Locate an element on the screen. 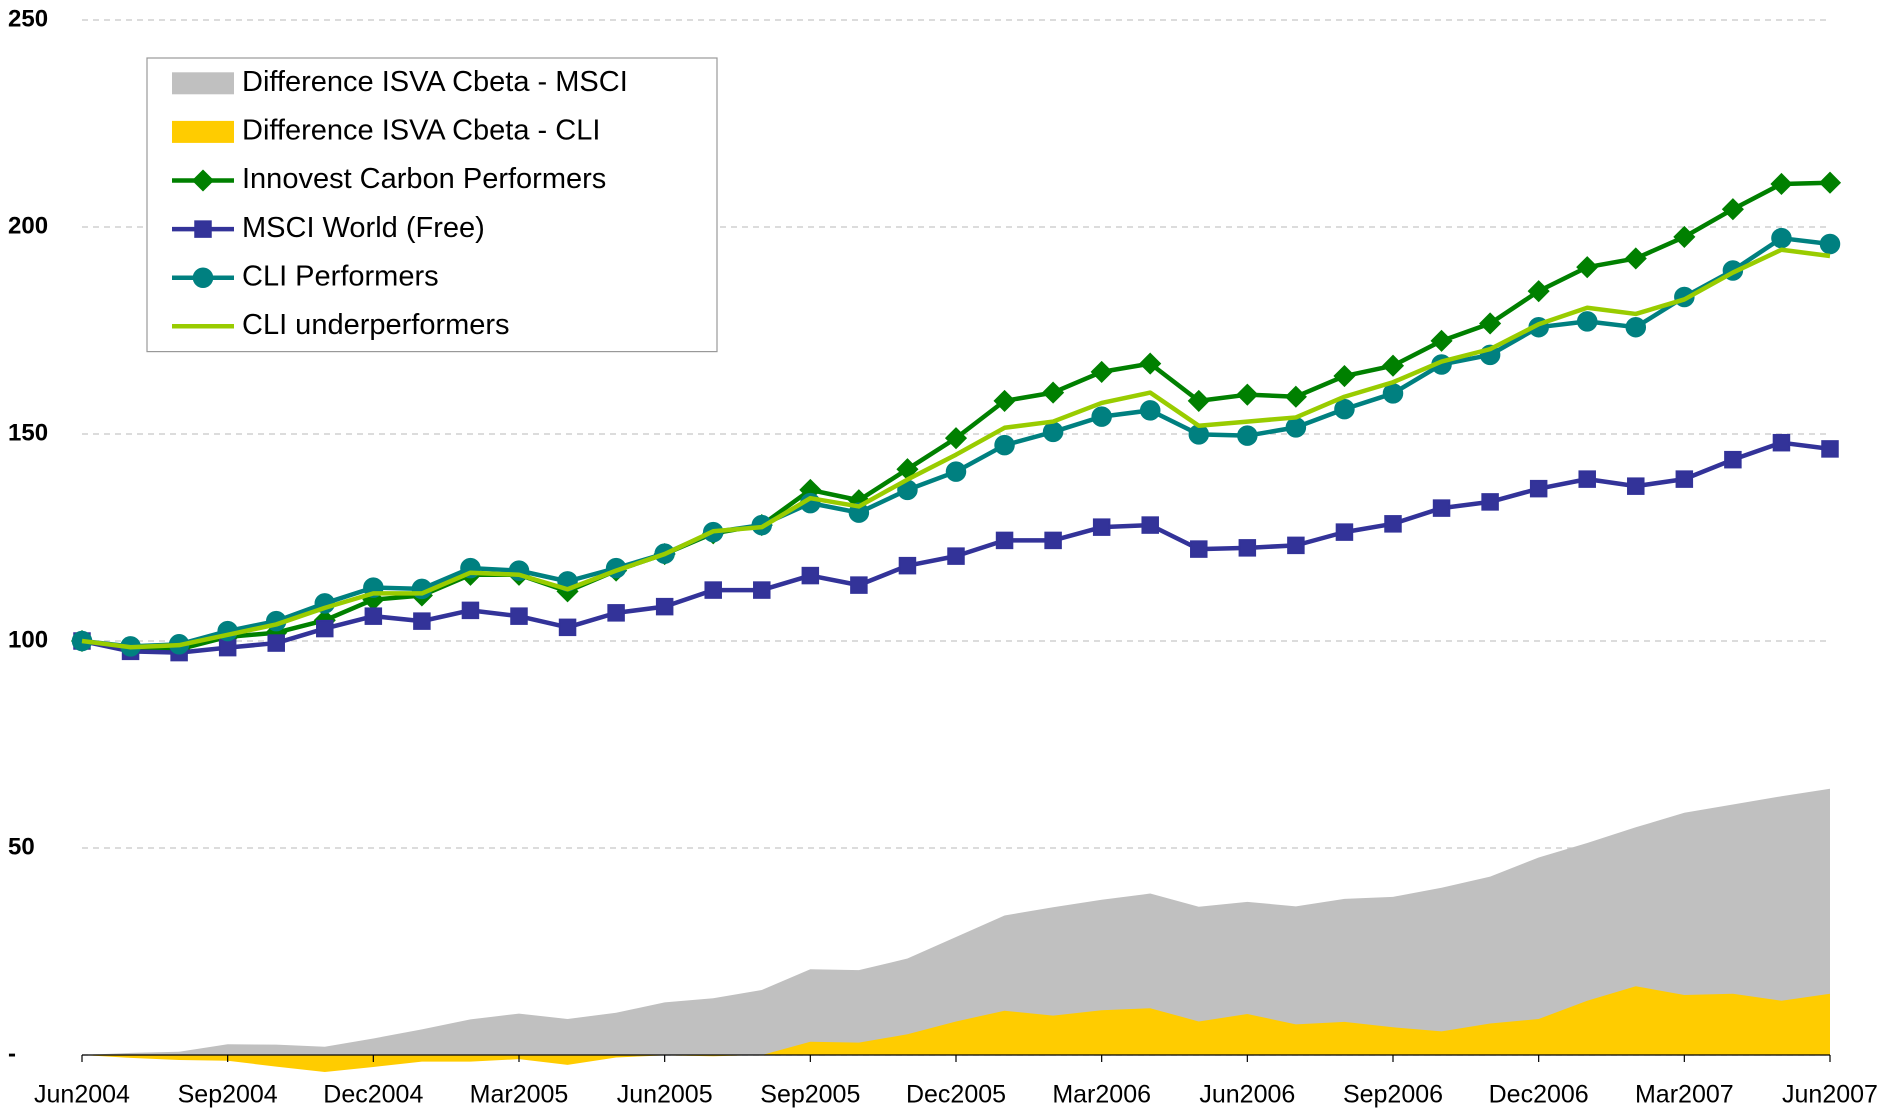 The width and height of the screenshot is (1888, 1111). x-tick-label: Sep2005 is located at coordinates (810, 1095).